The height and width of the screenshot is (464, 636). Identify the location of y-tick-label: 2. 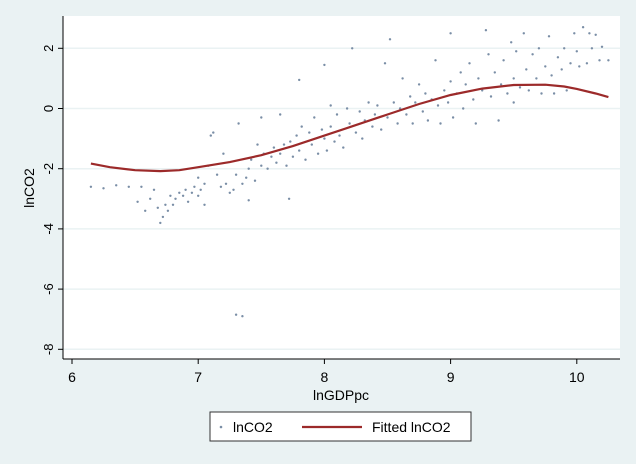
(48, 48).